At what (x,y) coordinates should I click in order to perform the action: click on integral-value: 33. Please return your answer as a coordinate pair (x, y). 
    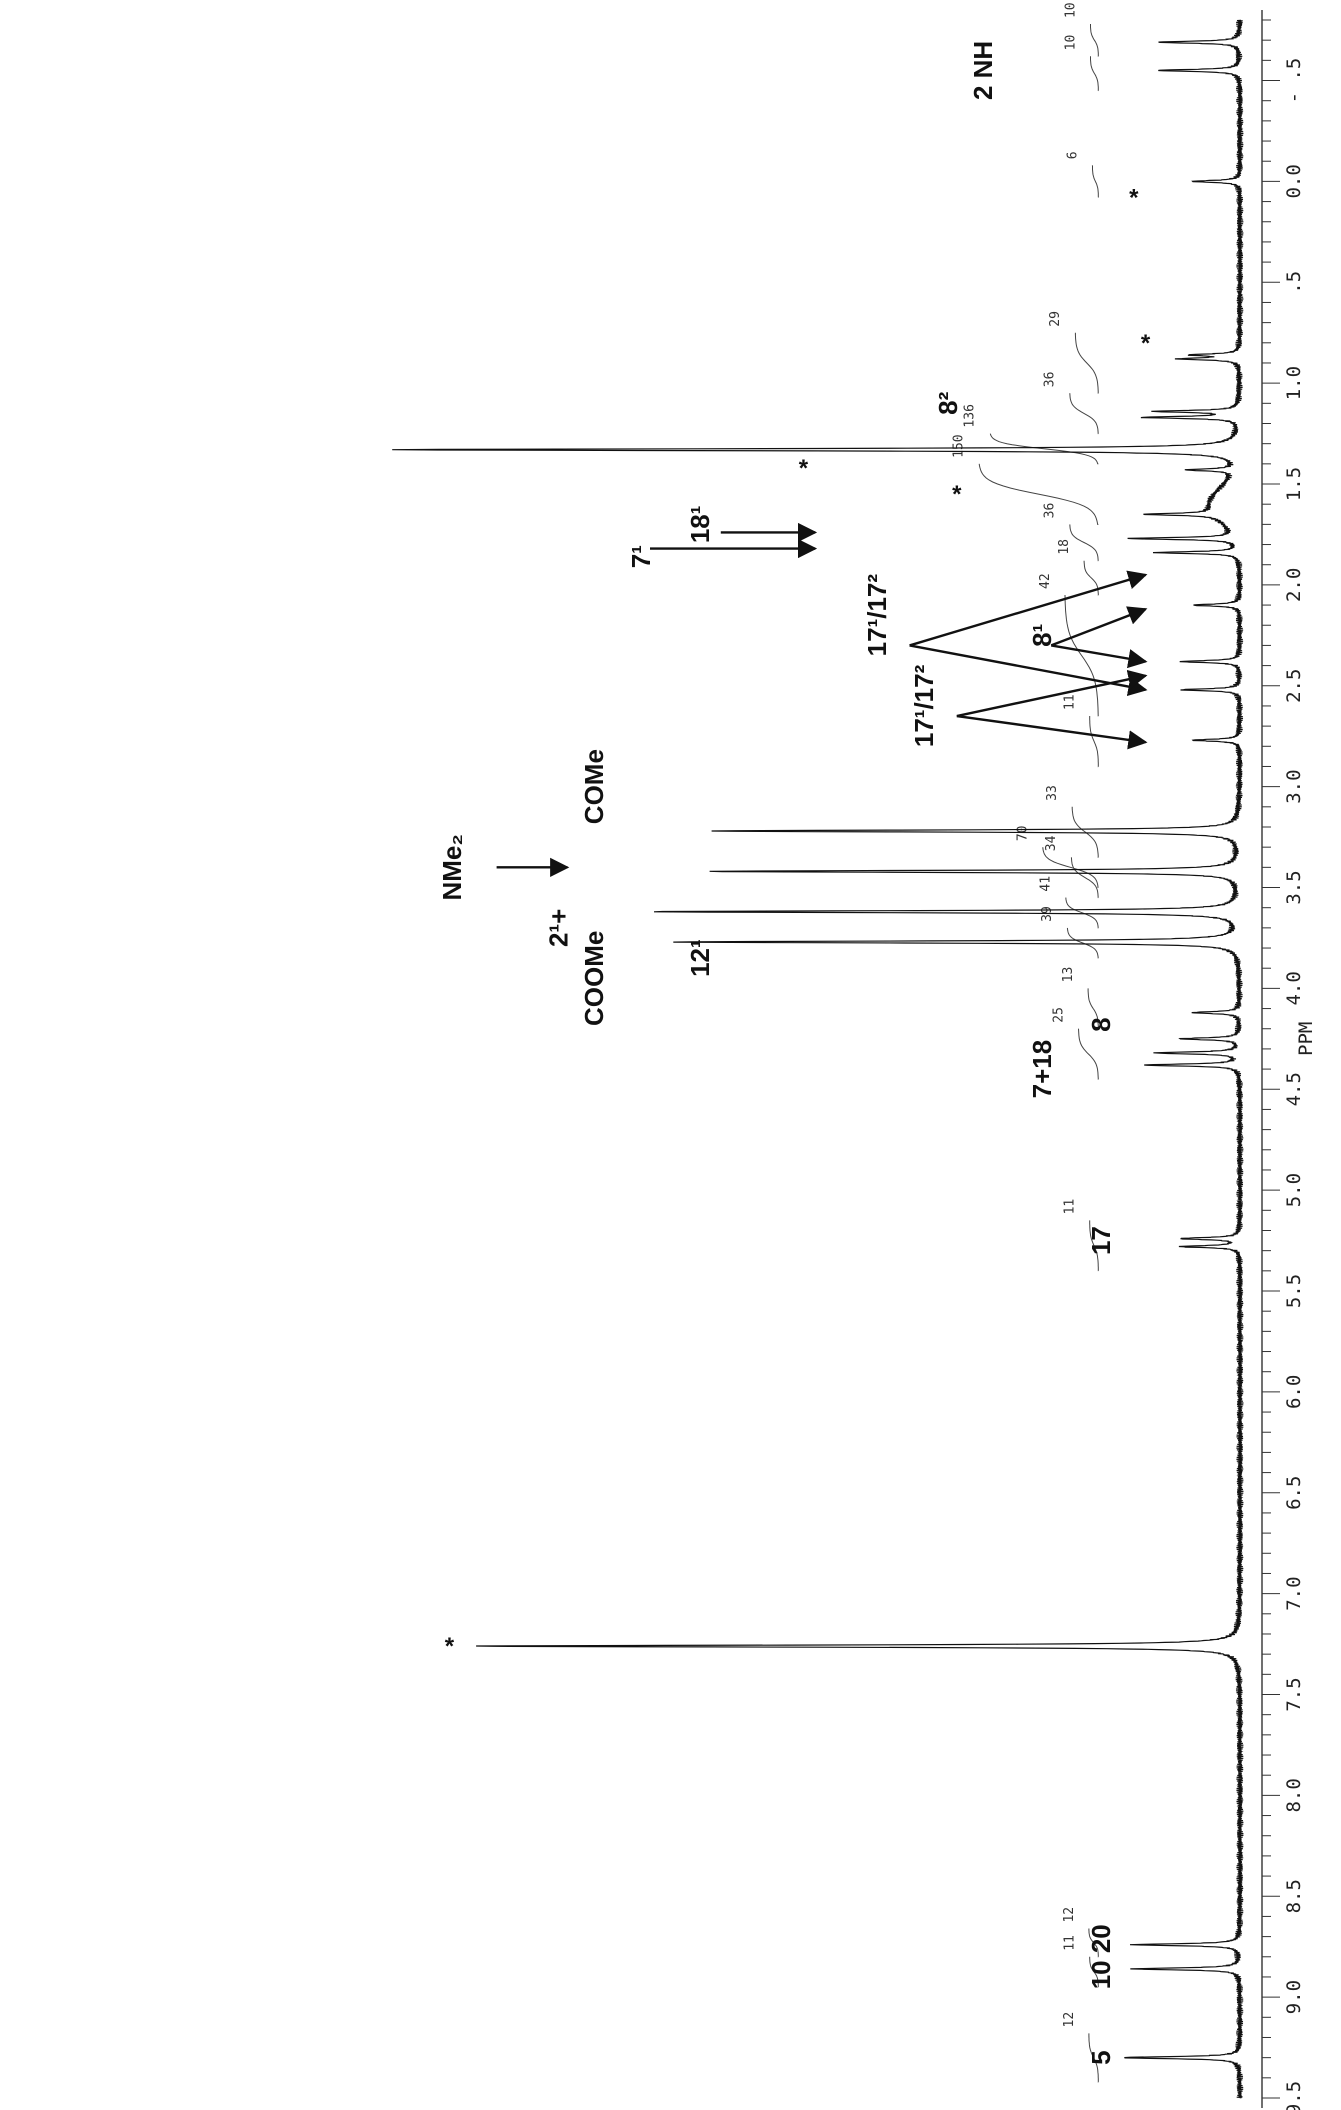
    Looking at the image, I should click on (1052, 793).